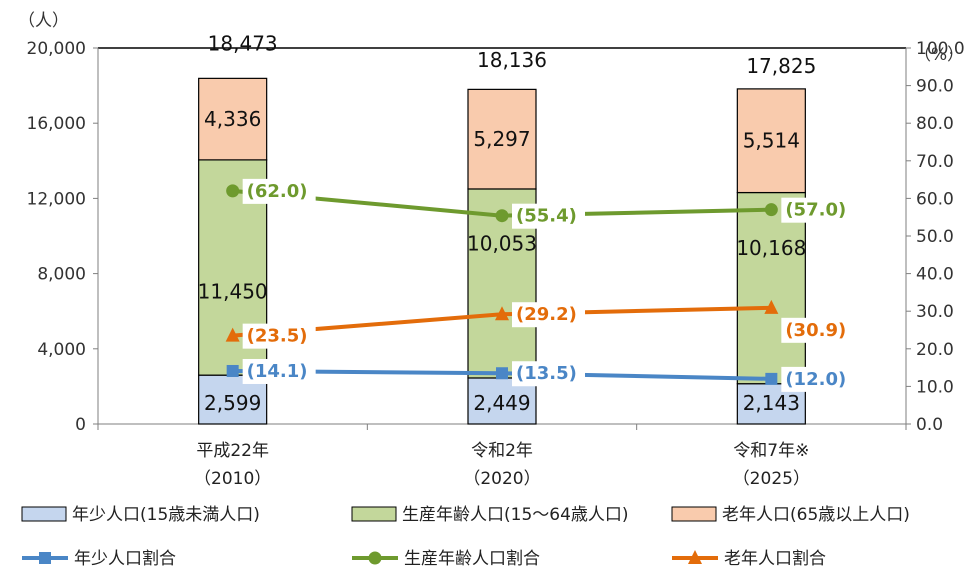  I want to click on right-tick-label: 30.0, so click(935, 312).